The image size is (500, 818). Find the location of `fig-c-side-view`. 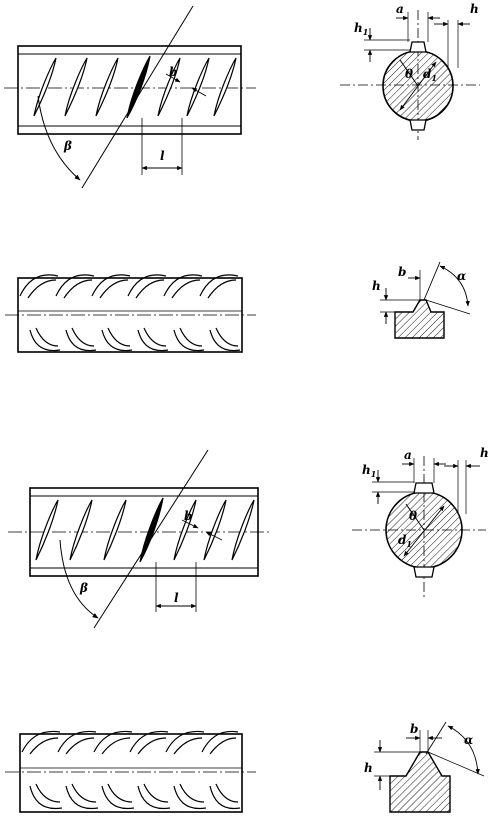

fig-c-side-view is located at coordinates (139, 539).